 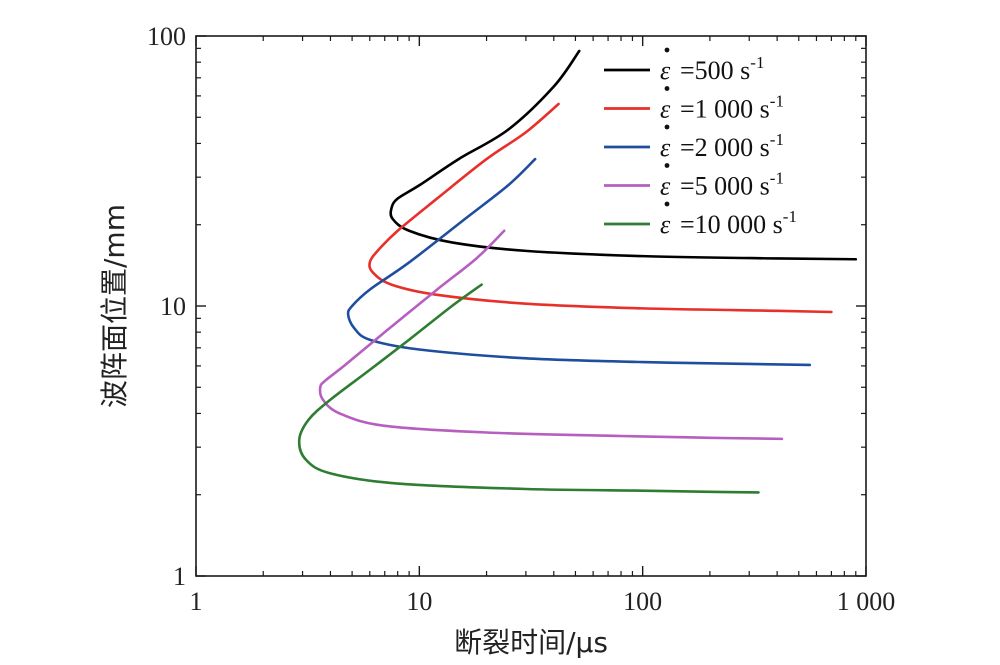 What do you see at coordinates (419, 601) in the screenshot?
I see `x-tick-label: 10` at bounding box center [419, 601].